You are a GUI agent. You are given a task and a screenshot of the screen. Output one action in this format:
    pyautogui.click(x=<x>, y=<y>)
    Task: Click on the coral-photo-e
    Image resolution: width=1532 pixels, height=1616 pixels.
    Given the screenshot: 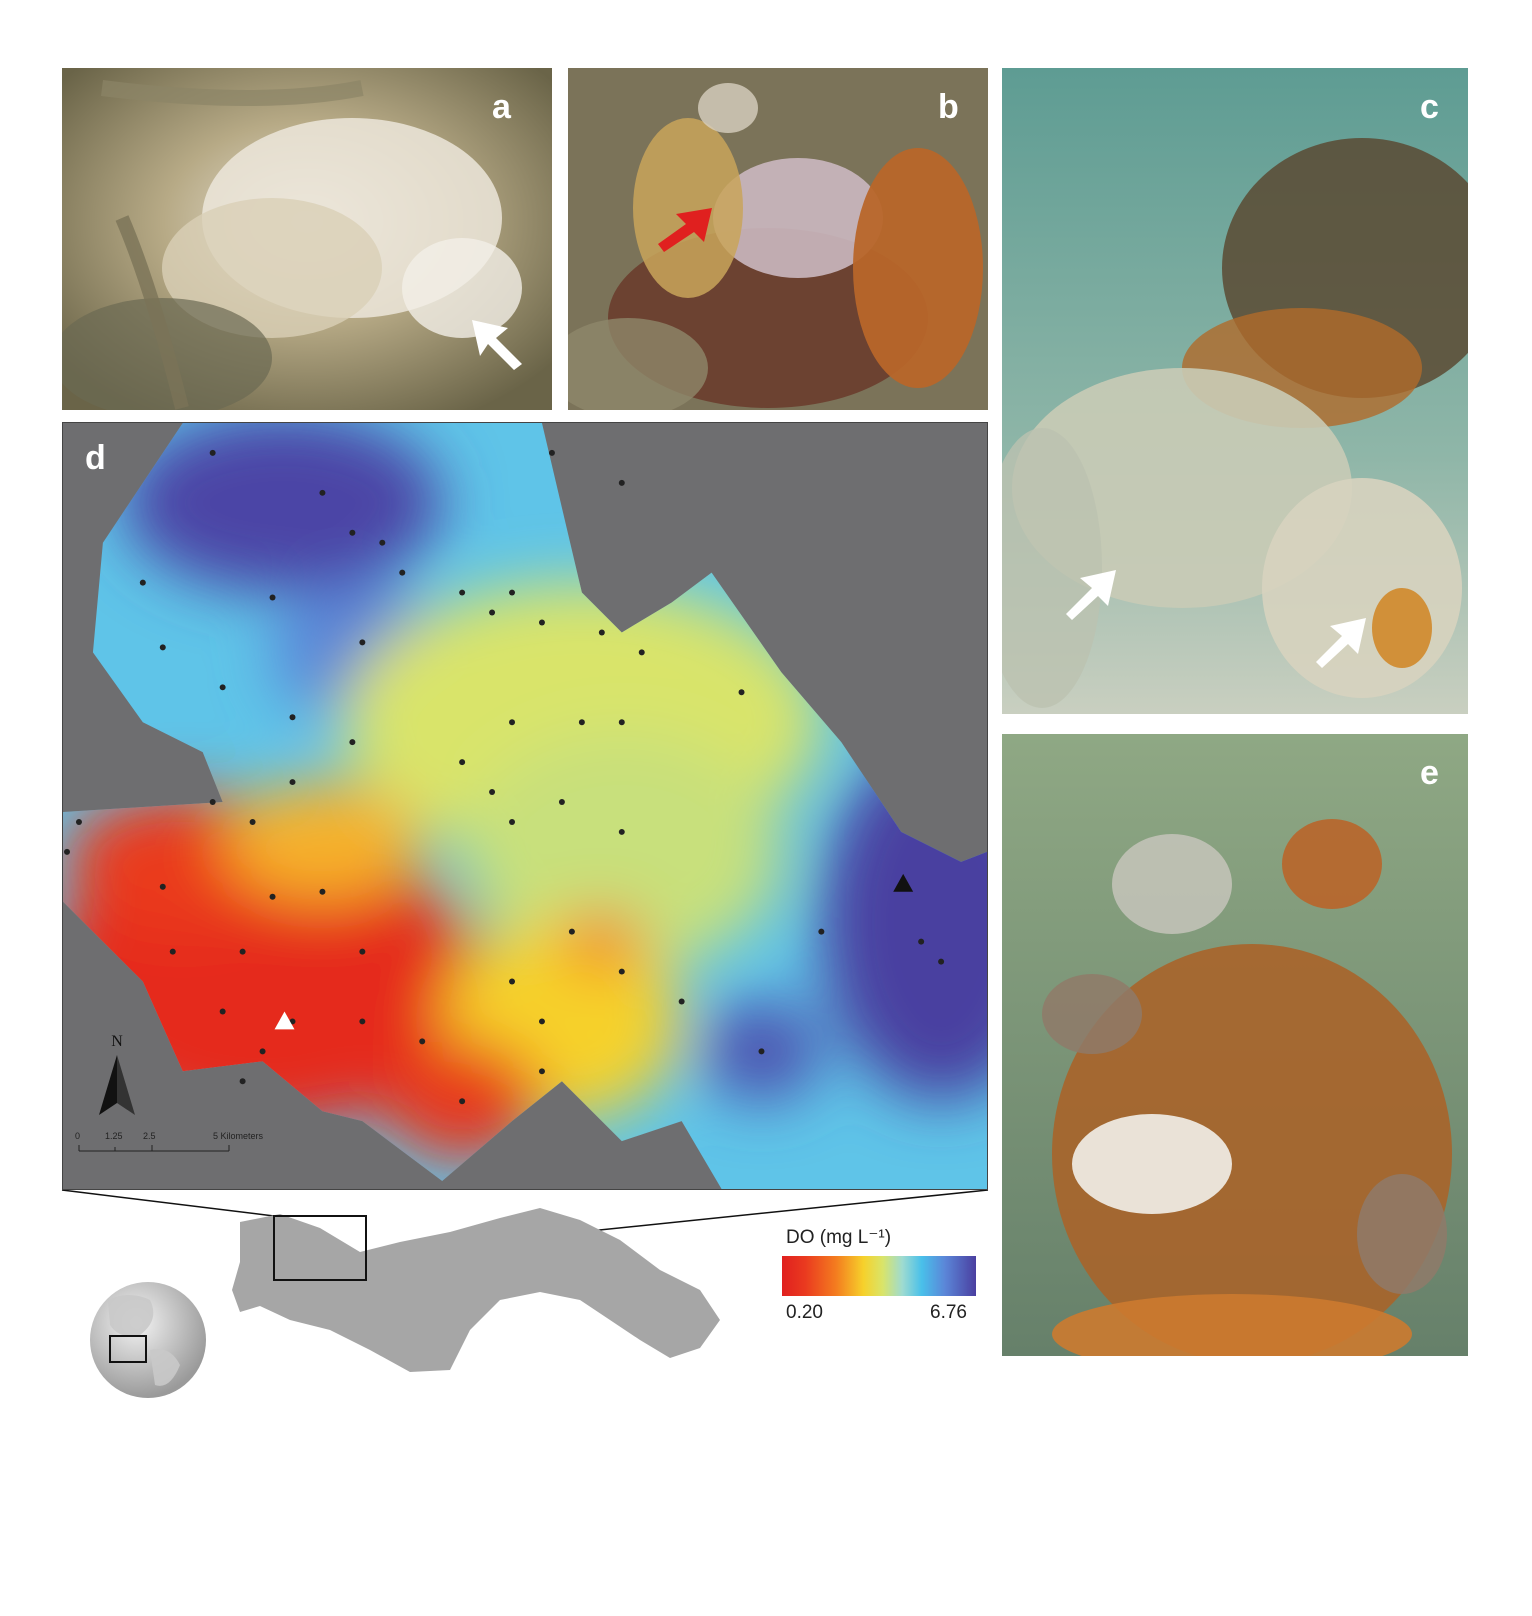 What is the action you would take?
    pyautogui.click(x=1235, y=1045)
    